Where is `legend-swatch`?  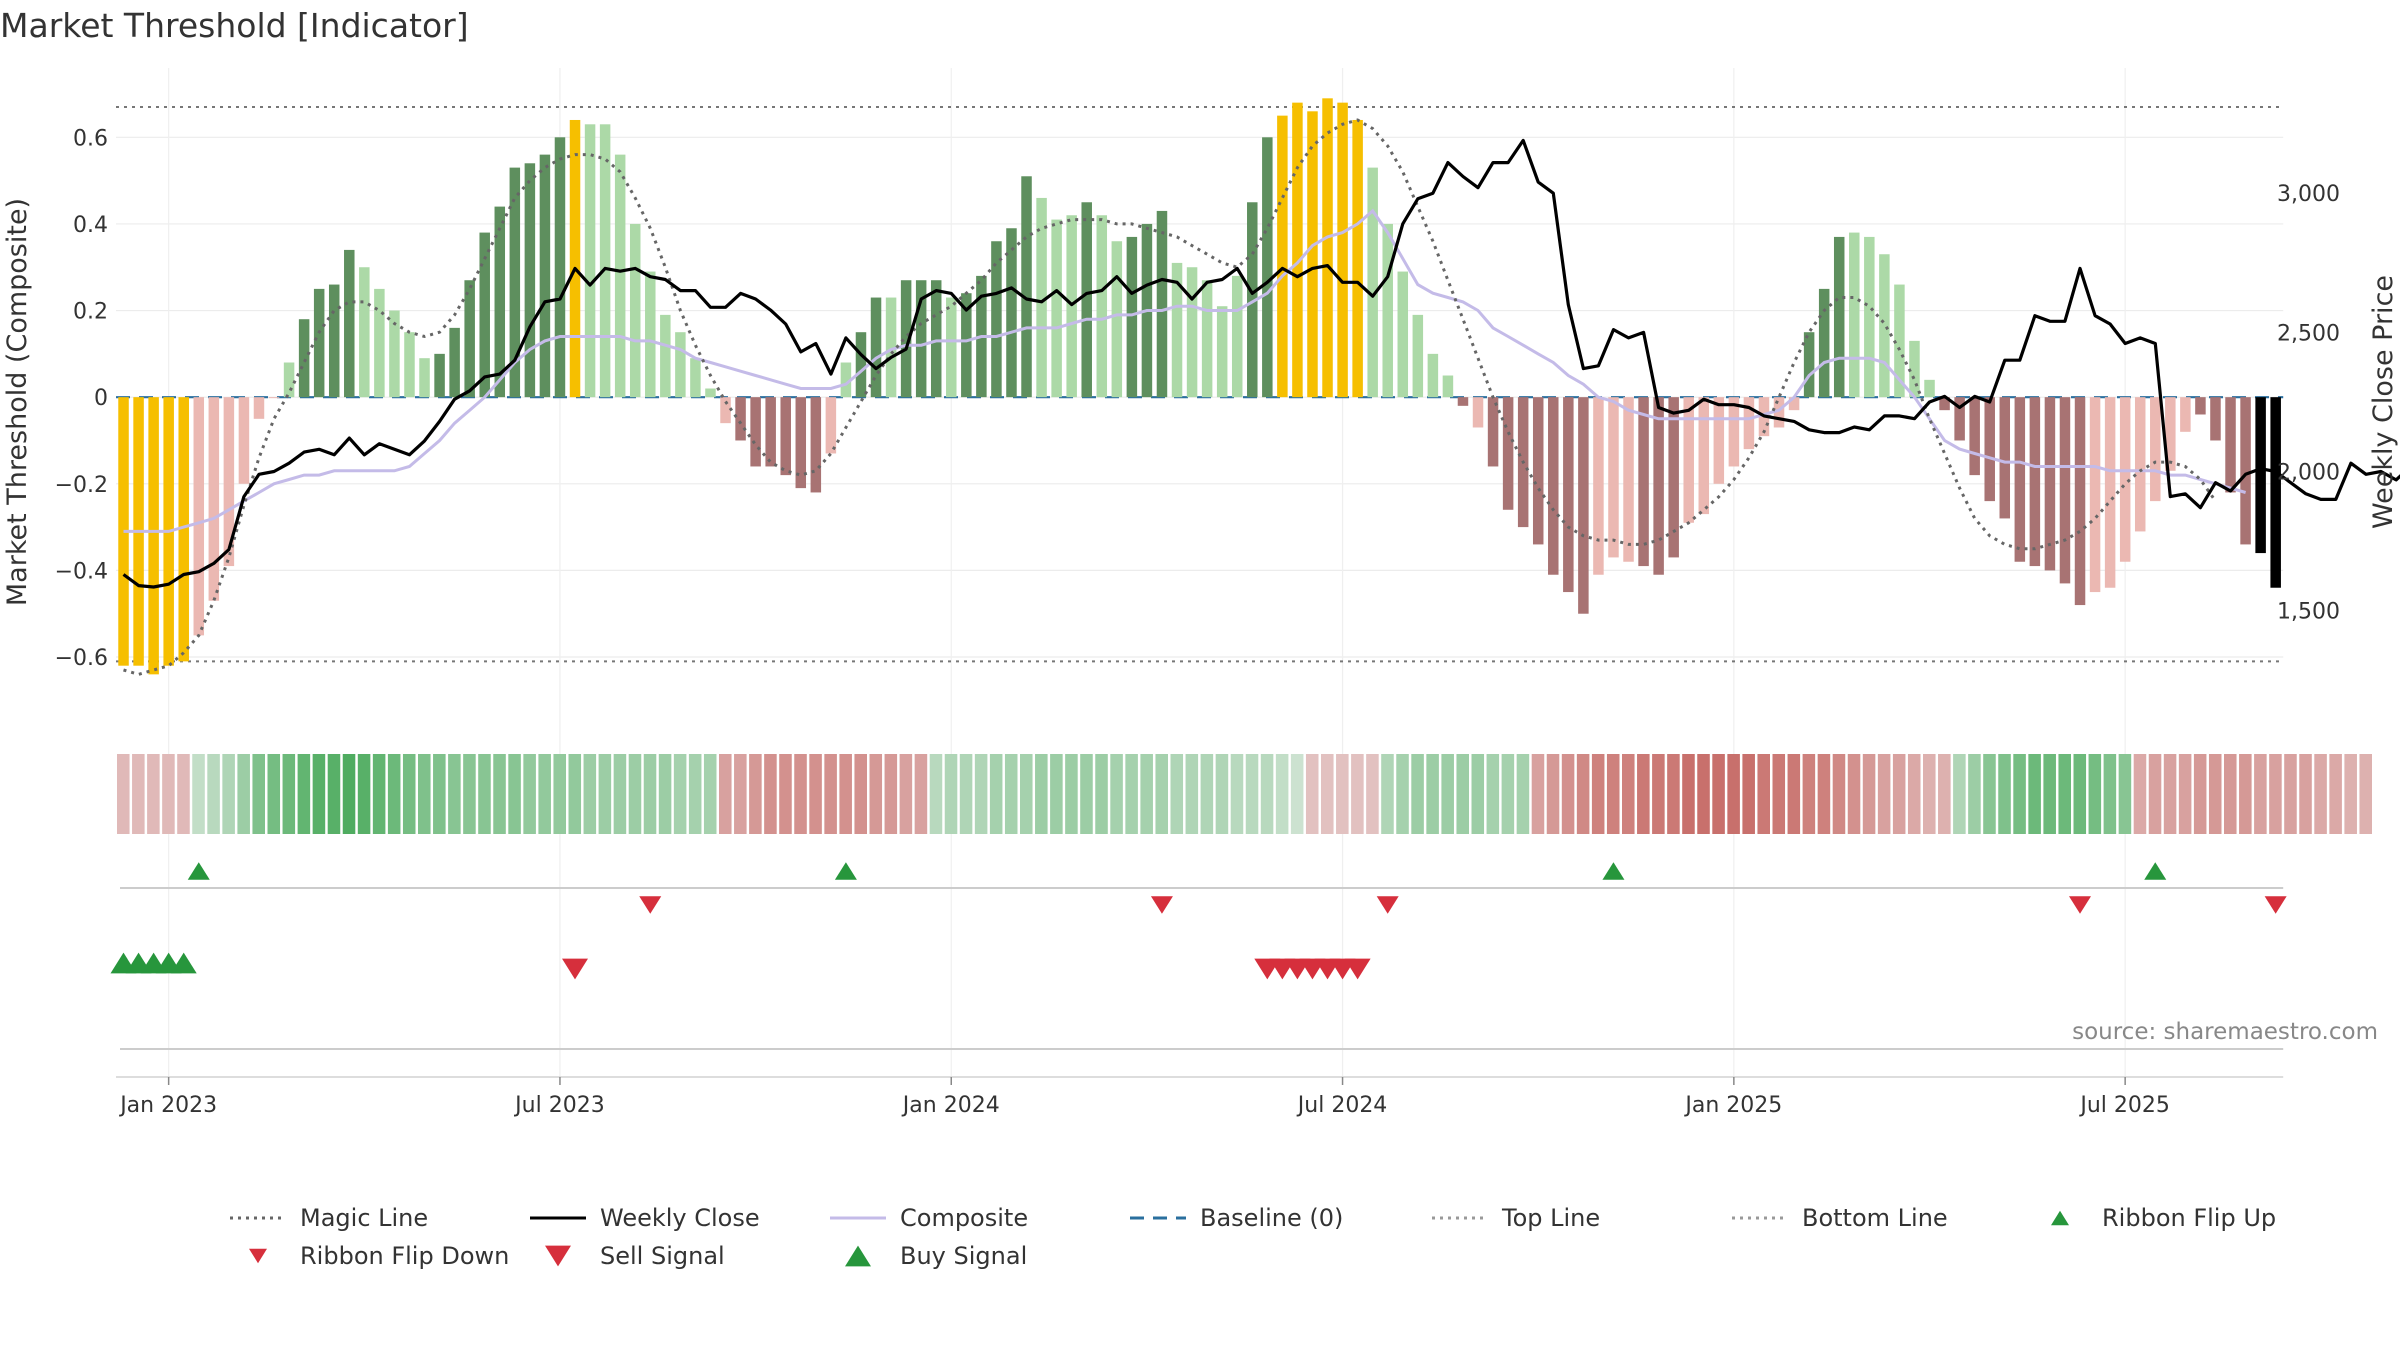
legend-swatch is located at coordinates (1158, 1218).